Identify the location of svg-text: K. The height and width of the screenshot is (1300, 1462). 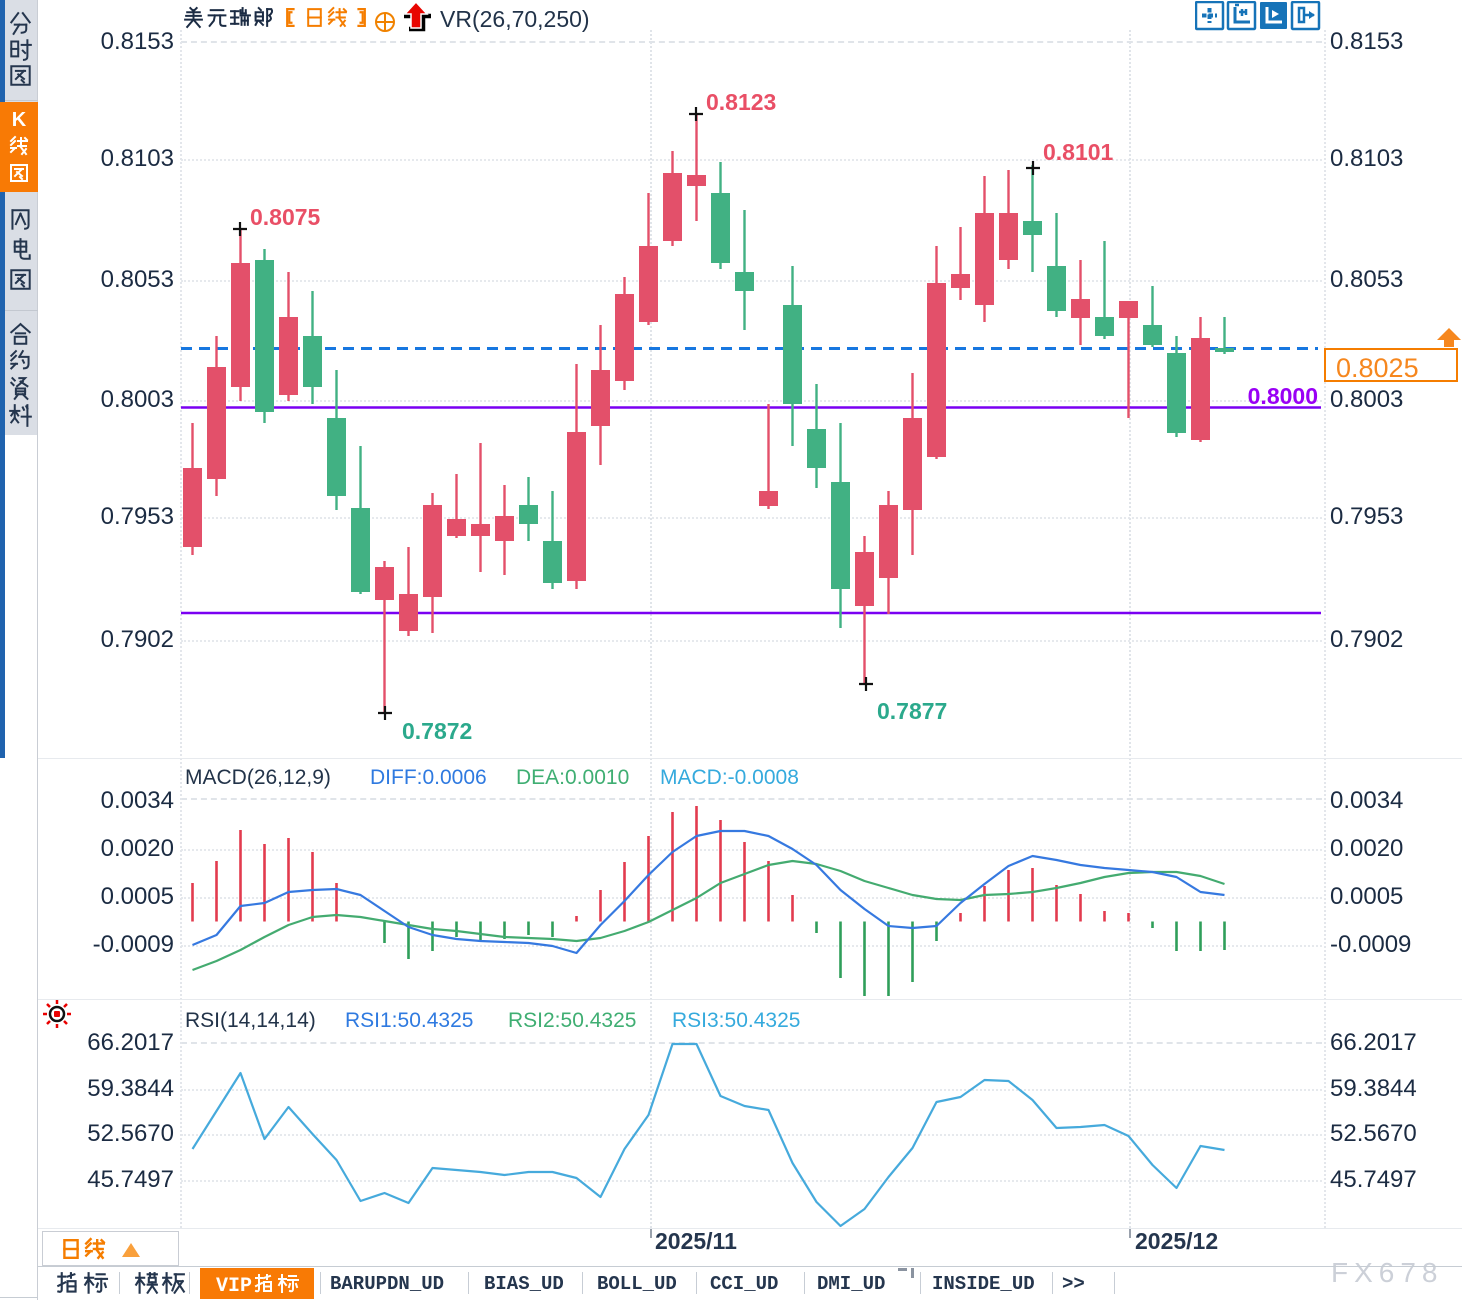
(19, 120).